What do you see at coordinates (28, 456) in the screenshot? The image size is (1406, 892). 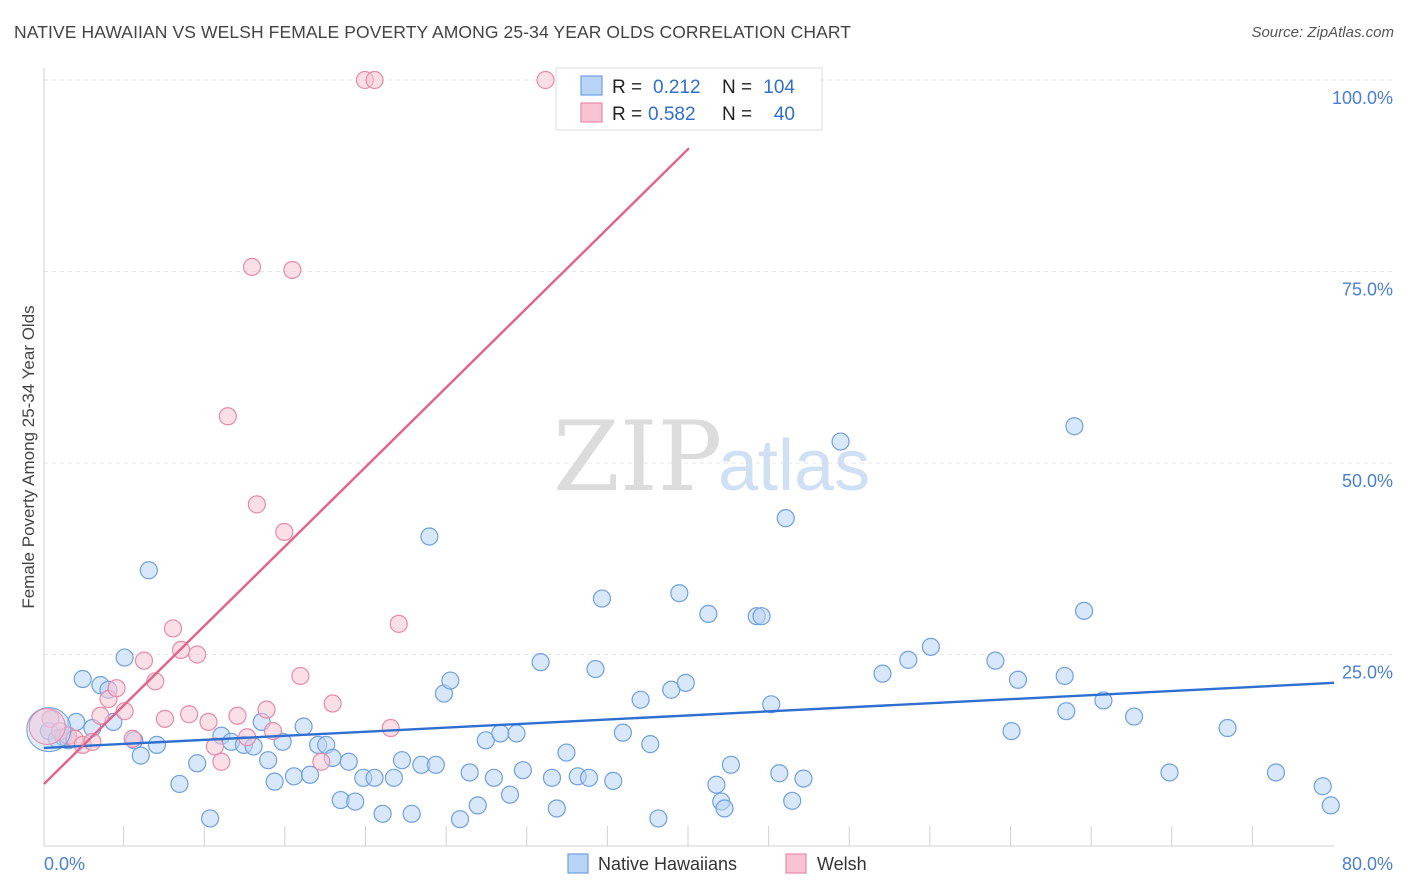 I see `y-axis-label: Female Poverty Among 25-34 Year Olds` at bounding box center [28, 456].